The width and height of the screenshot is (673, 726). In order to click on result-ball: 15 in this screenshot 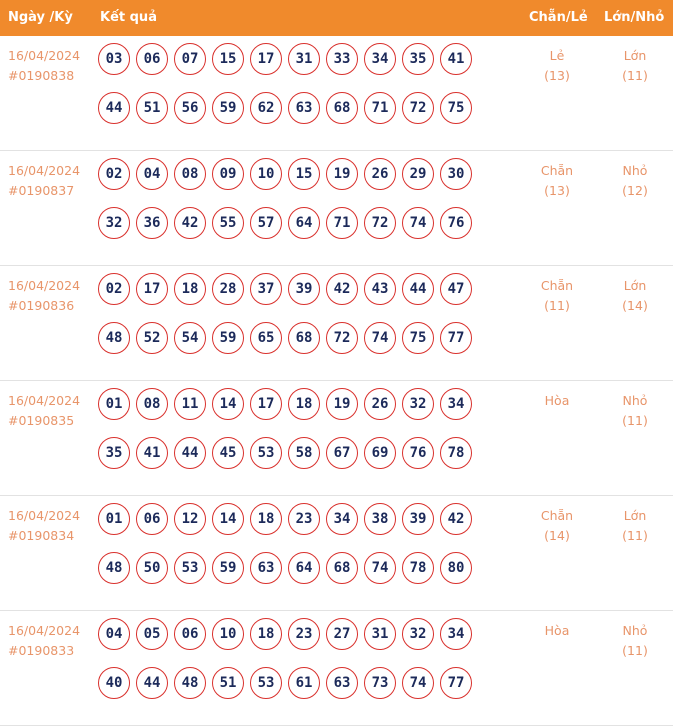, I will do `click(304, 174)`.